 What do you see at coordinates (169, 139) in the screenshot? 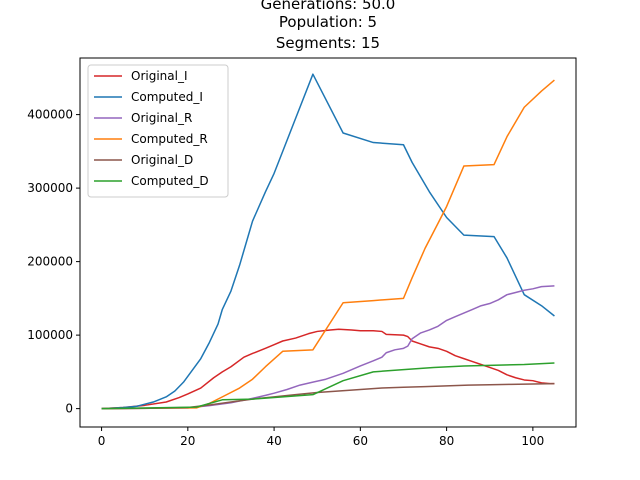
I see `legend-label: Computed_R` at bounding box center [169, 139].